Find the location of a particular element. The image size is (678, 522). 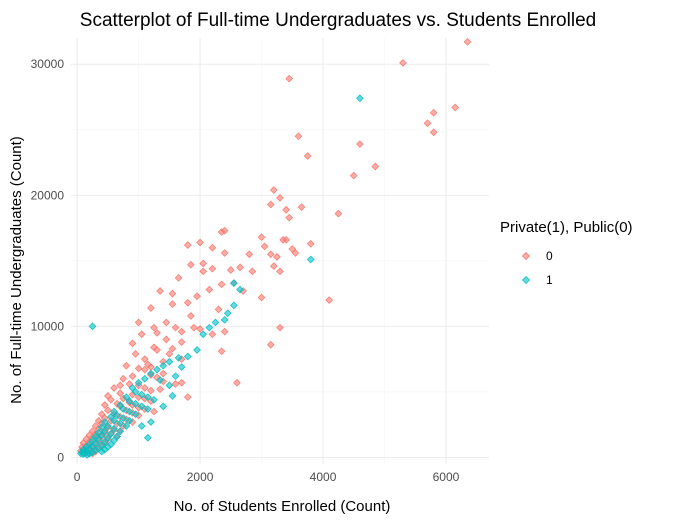

x-tick-label: 6000 is located at coordinates (446, 477).